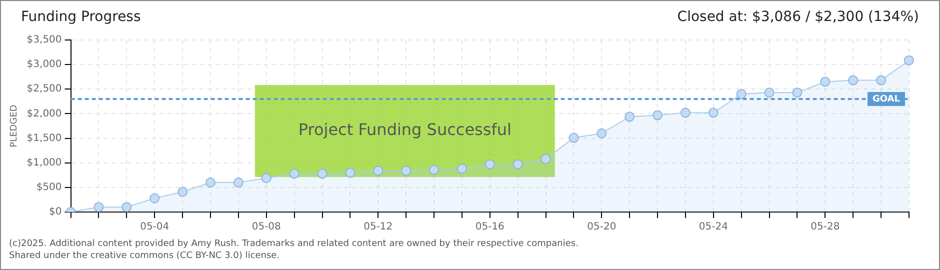 The width and height of the screenshot is (940, 270). What do you see at coordinates (266, 227) in the screenshot?
I see `x-tick-label: 05-08` at bounding box center [266, 227].